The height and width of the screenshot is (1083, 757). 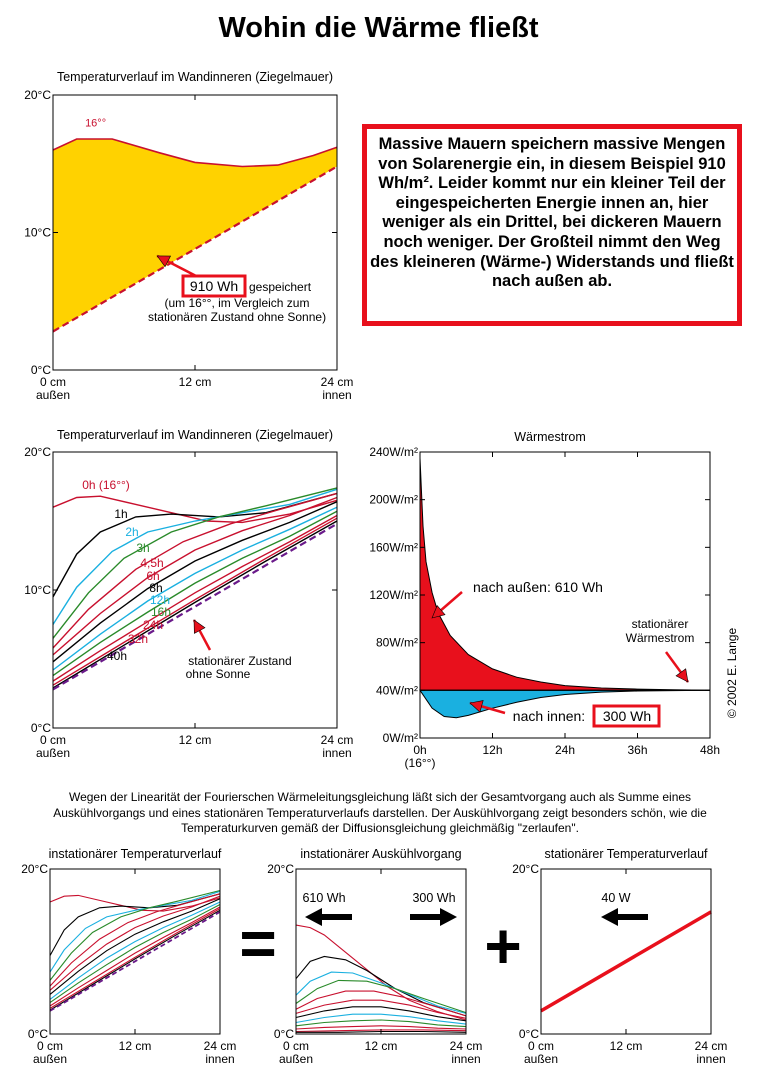 I want to click on chart2-note-line2: ohne Sonne, so click(x=218, y=674).